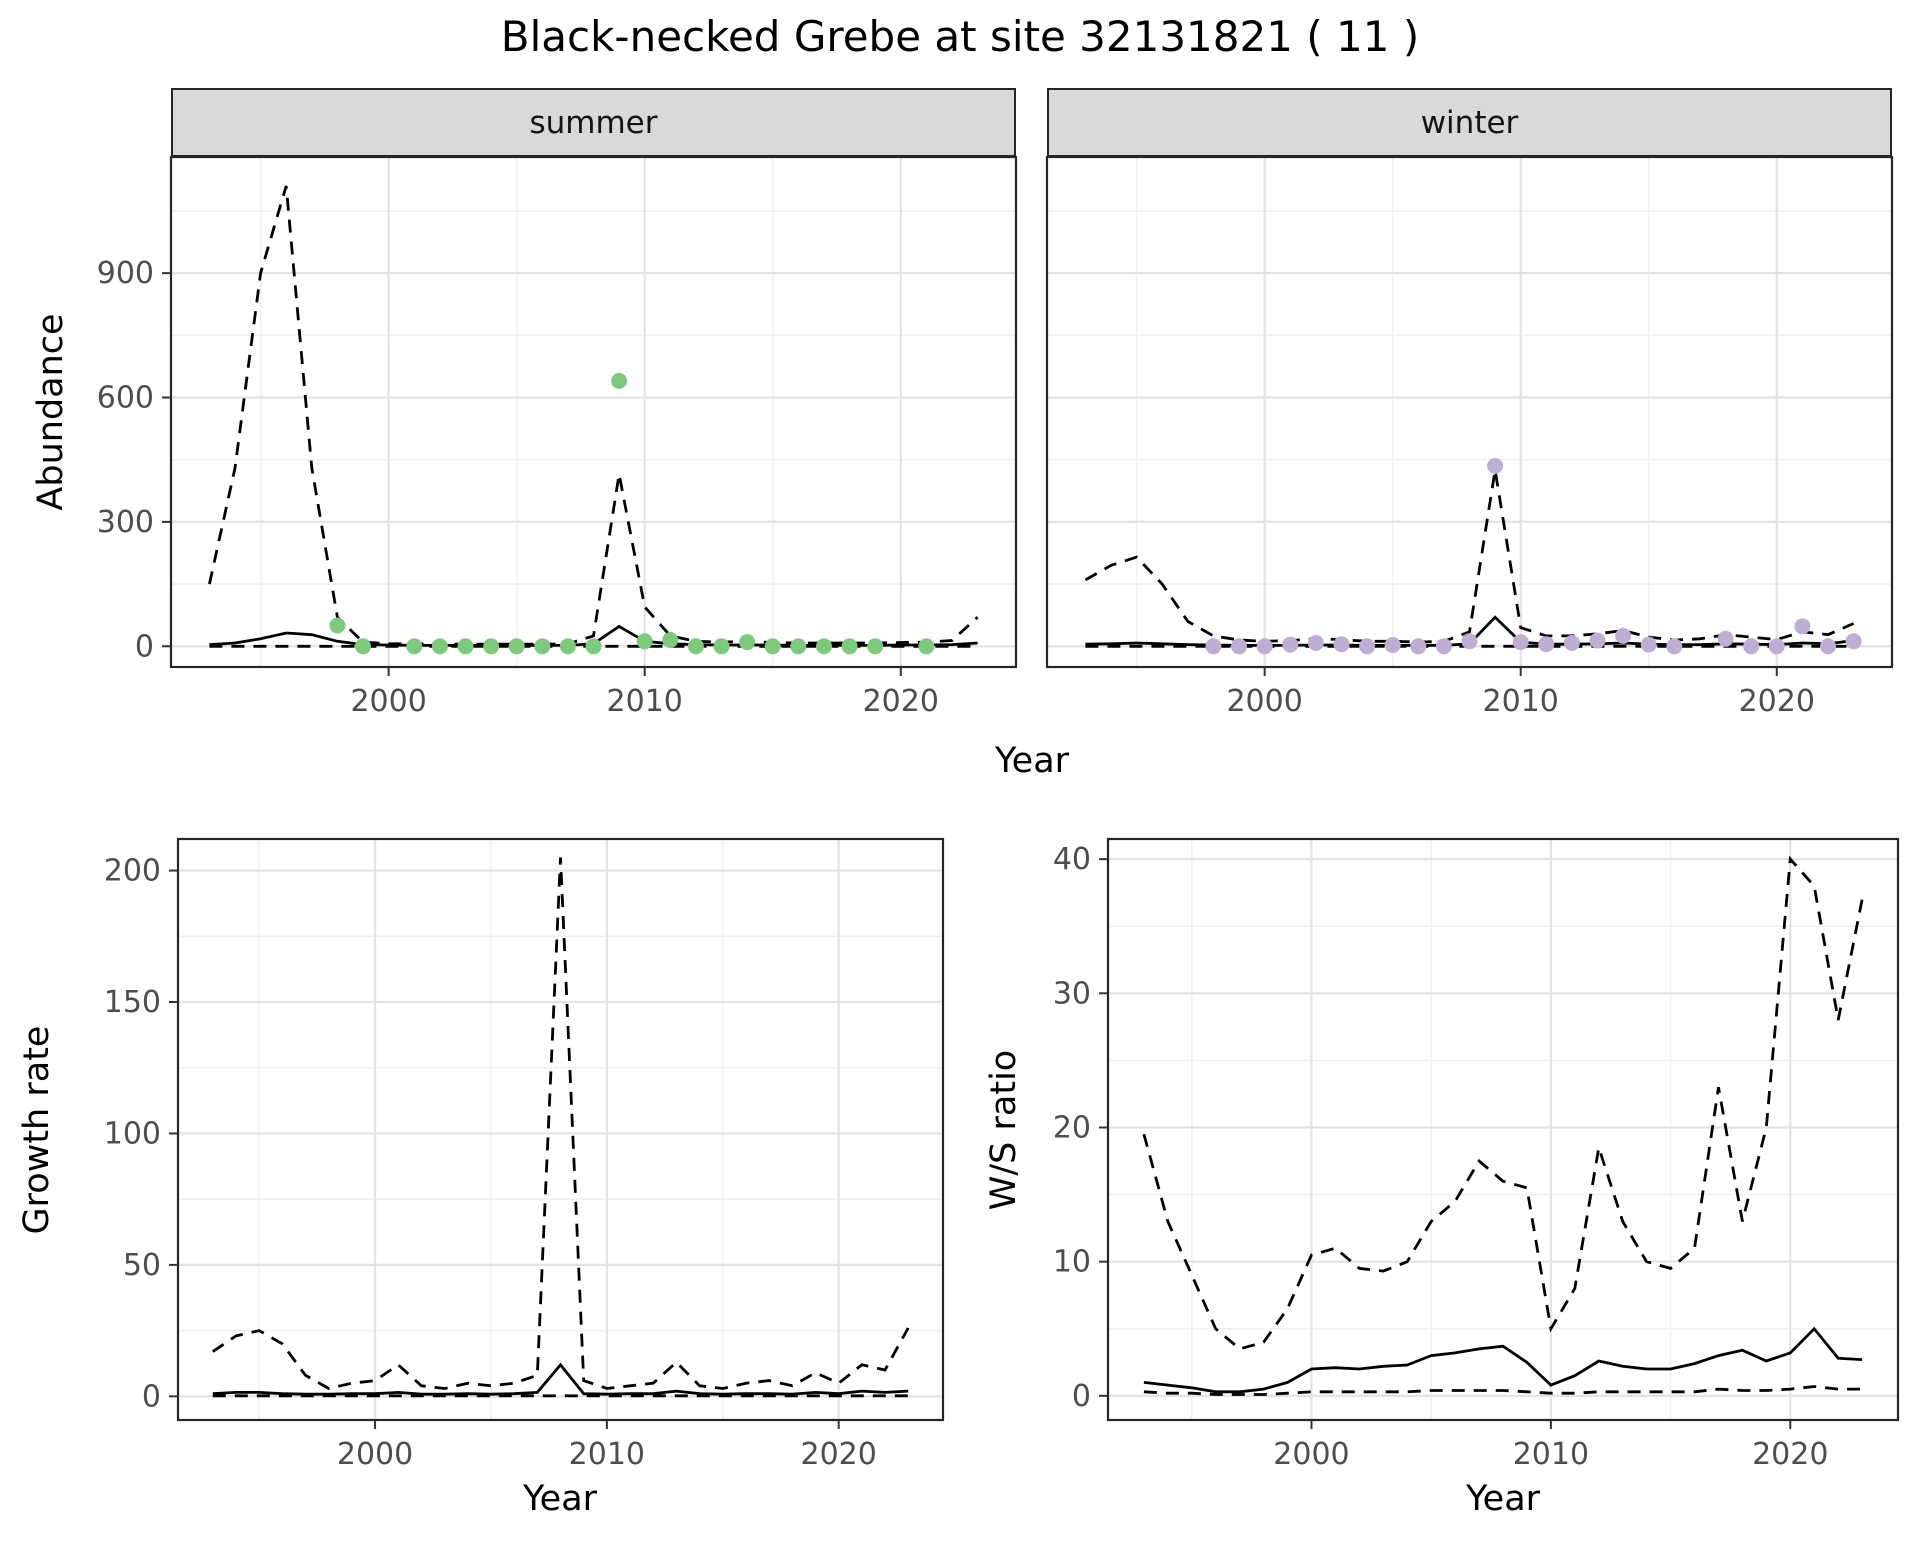 This screenshot has height=1560, width=1920. What do you see at coordinates (142, 1265) in the screenshot?
I see `svg-text: 50` at bounding box center [142, 1265].